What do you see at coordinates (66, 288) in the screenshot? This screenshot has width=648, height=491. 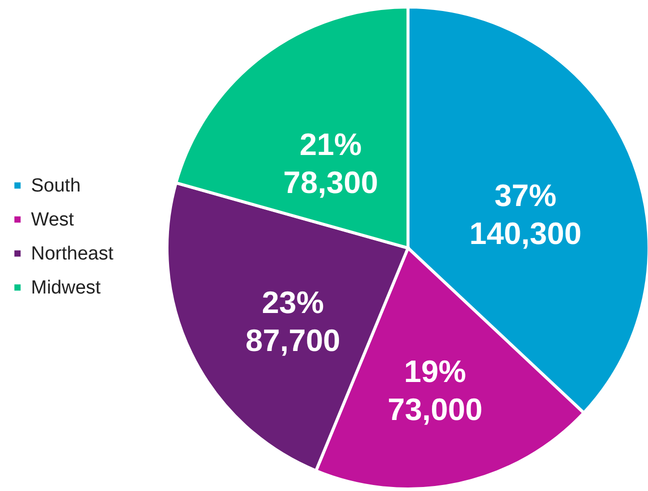 I see `legend-label: Midwest` at bounding box center [66, 288].